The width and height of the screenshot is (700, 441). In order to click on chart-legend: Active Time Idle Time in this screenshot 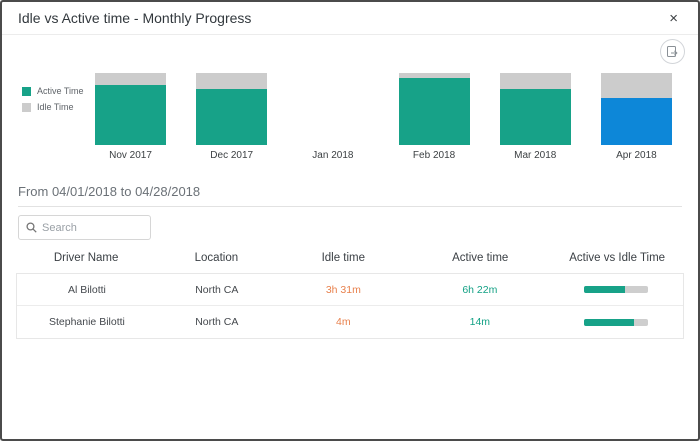, I will do `click(53, 102)`.